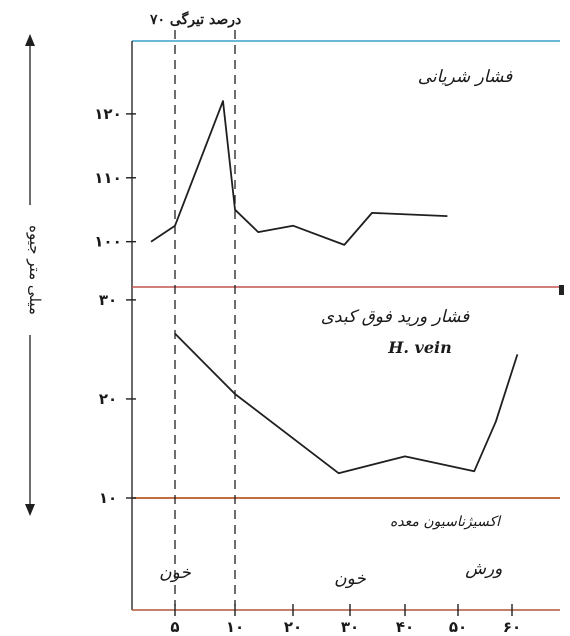 The height and width of the screenshot is (636, 570). What do you see at coordinates (293, 627) in the screenshot?
I see `x-tick-label: ۲۰` at bounding box center [293, 627].